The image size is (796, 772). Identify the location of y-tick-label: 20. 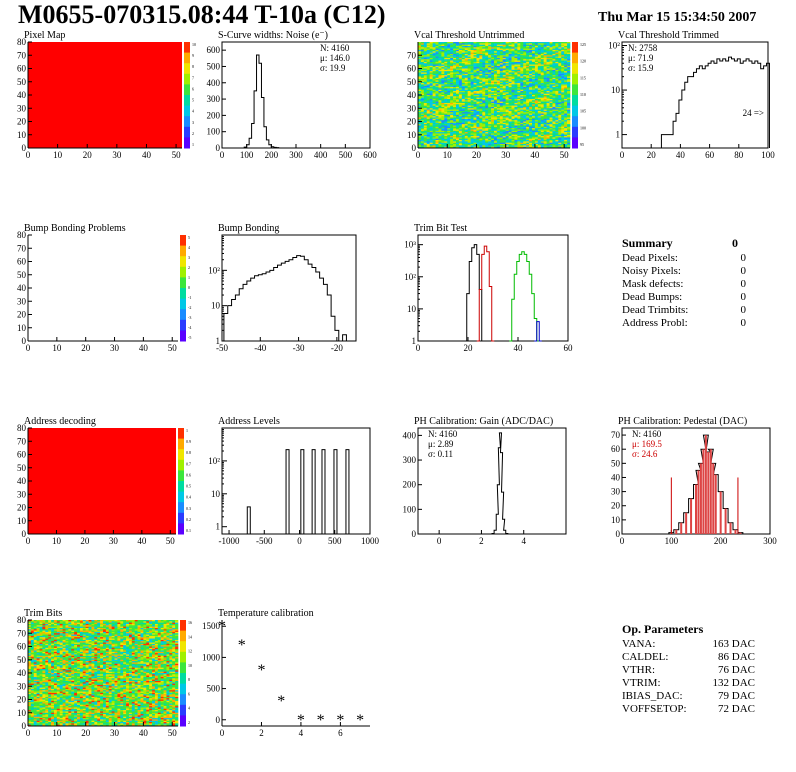
(22, 508).